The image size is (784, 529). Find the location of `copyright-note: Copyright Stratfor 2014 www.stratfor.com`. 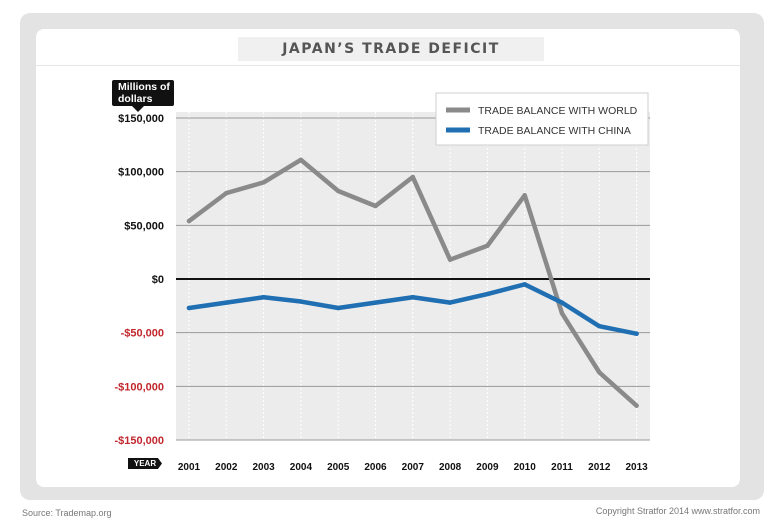

copyright-note: Copyright Stratfor 2014 www.stratfor.com is located at coordinates (677, 511).